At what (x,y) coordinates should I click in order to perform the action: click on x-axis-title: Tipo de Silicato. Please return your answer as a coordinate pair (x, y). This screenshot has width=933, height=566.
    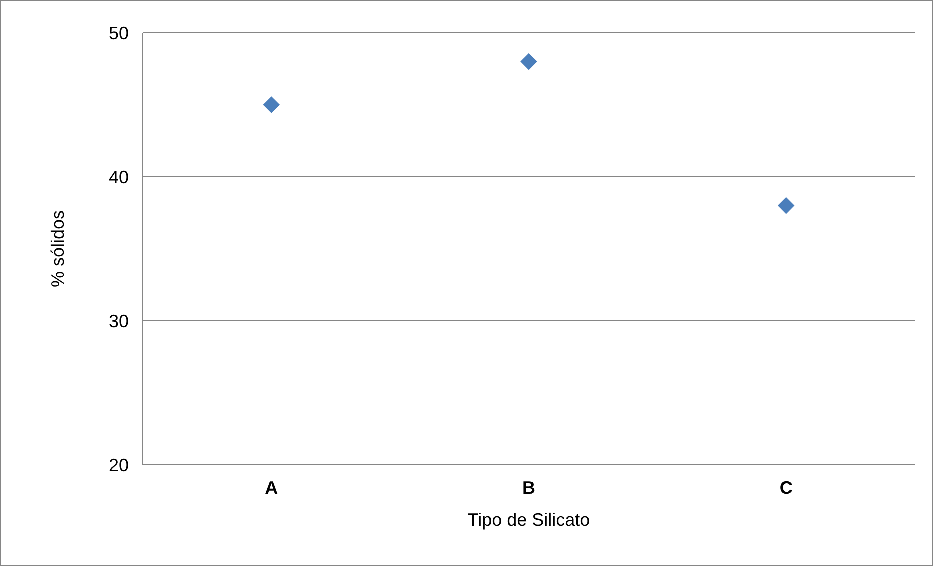
    Looking at the image, I should click on (529, 520).